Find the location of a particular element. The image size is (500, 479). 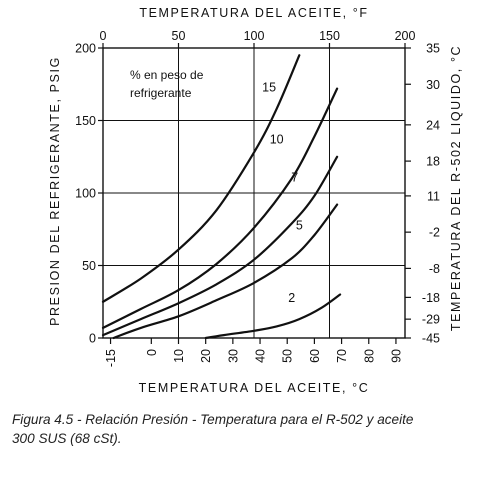

annotation-line-1: % en peso de is located at coordinates (167, 75).